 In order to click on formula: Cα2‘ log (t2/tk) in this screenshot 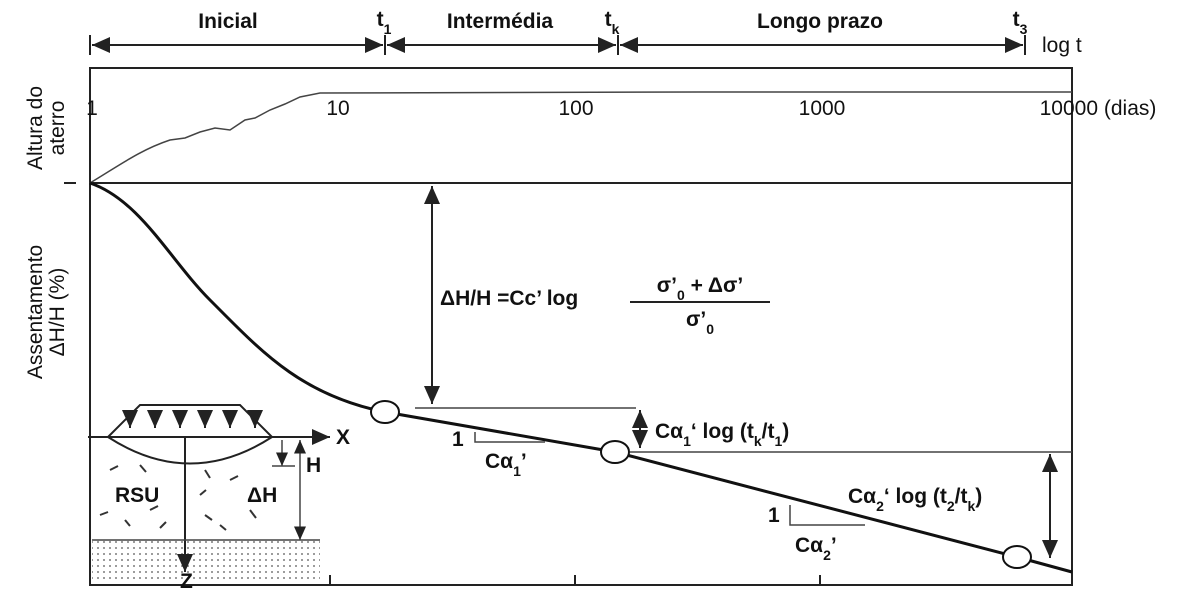, I will do `click(915, 499)`.